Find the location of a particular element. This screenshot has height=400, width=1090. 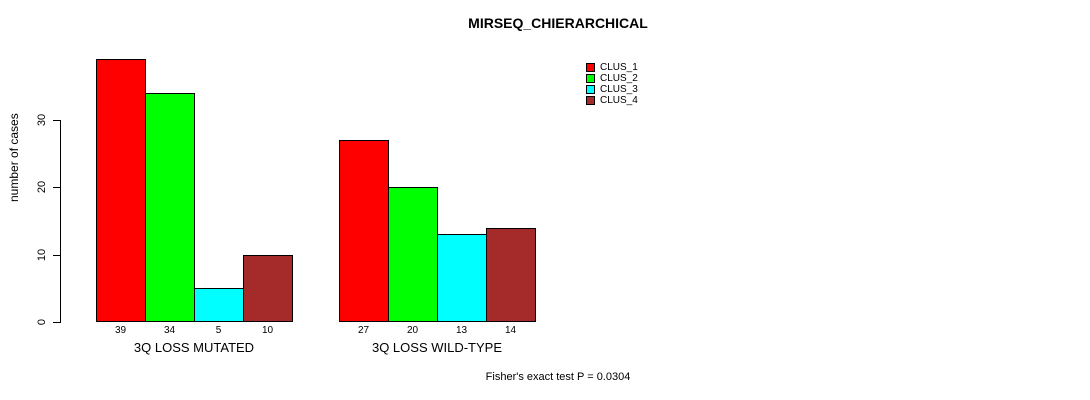

bar-value-label: 39 is located at coordinates (120, 330).